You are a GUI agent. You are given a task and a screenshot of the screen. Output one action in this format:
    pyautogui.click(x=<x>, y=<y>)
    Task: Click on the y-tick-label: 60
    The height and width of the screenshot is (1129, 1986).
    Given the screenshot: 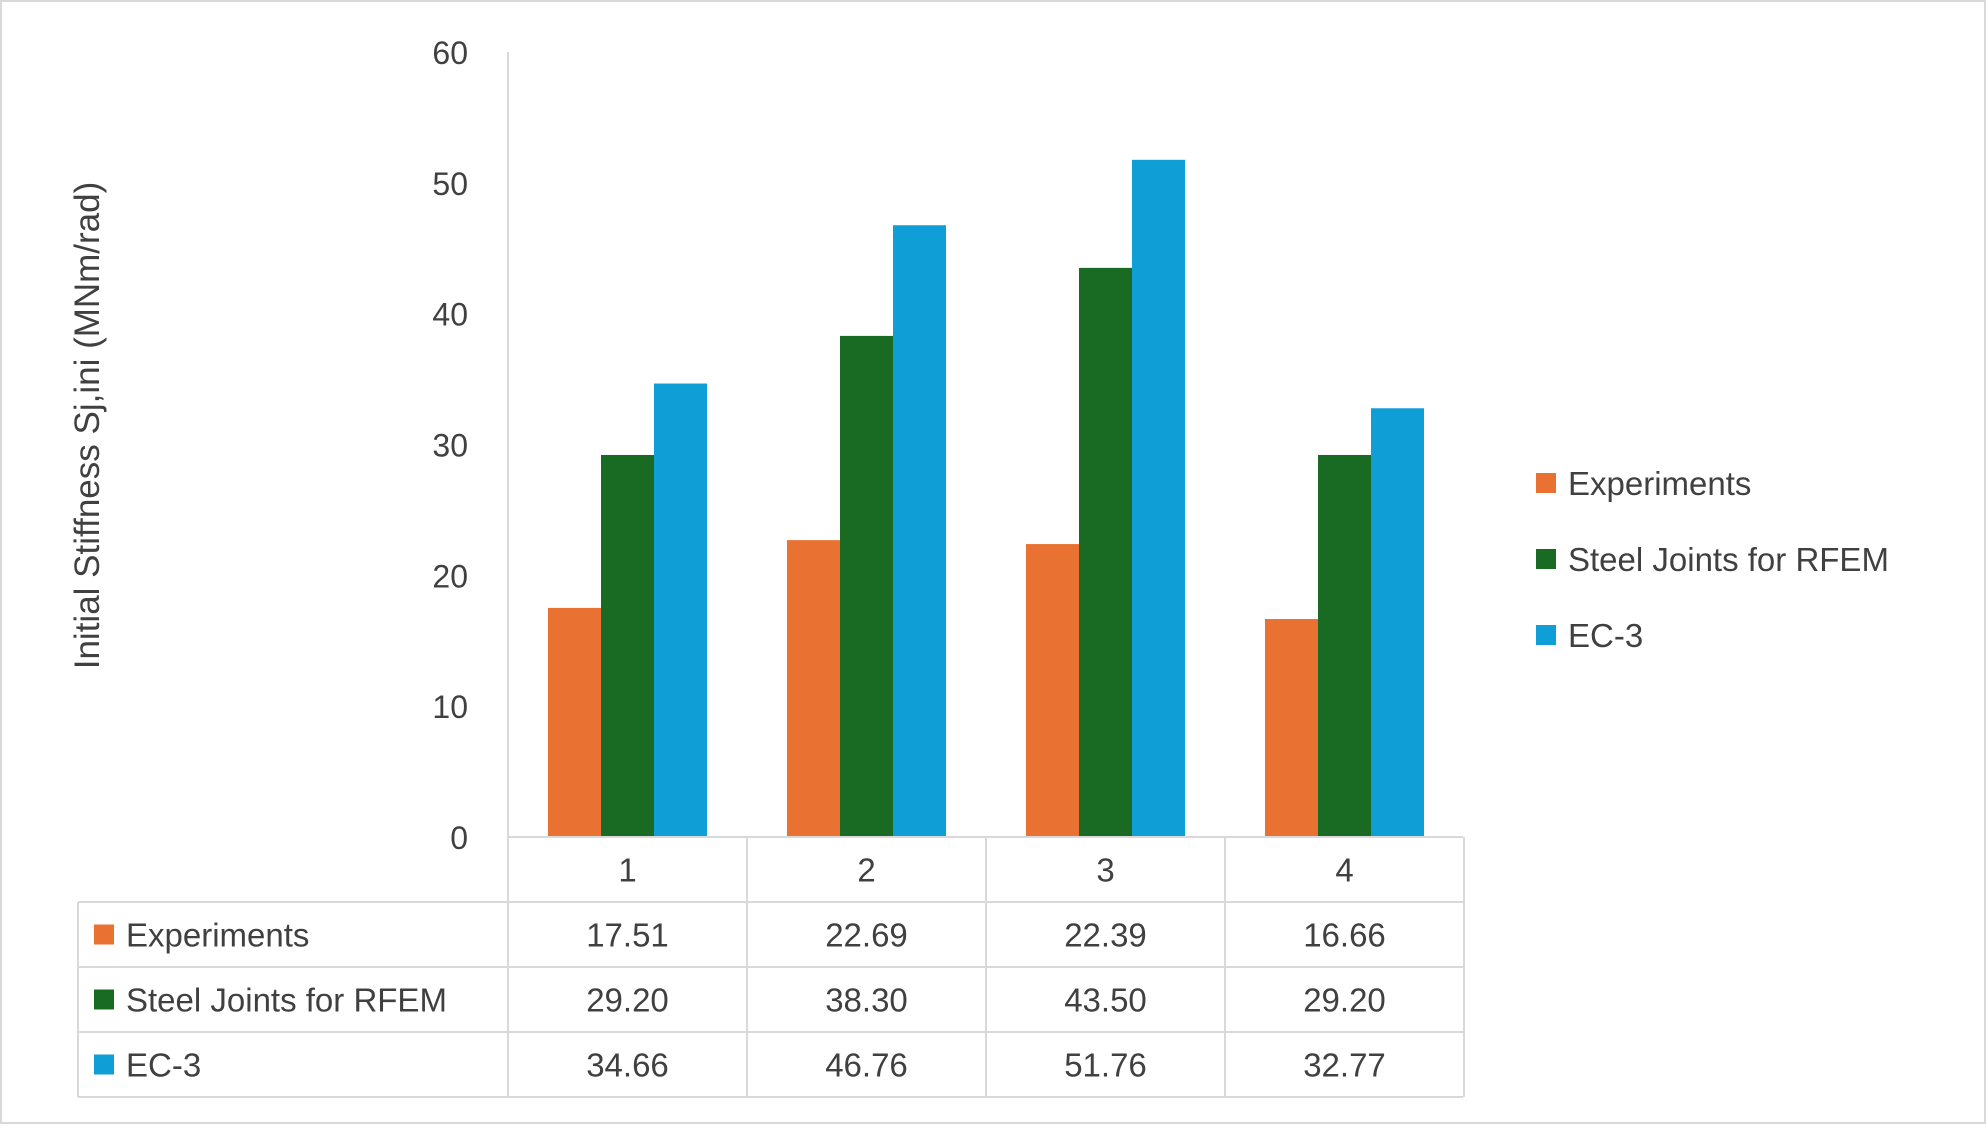 What is the action you would take?
    pyautogui.click(x=450, y=53)
    